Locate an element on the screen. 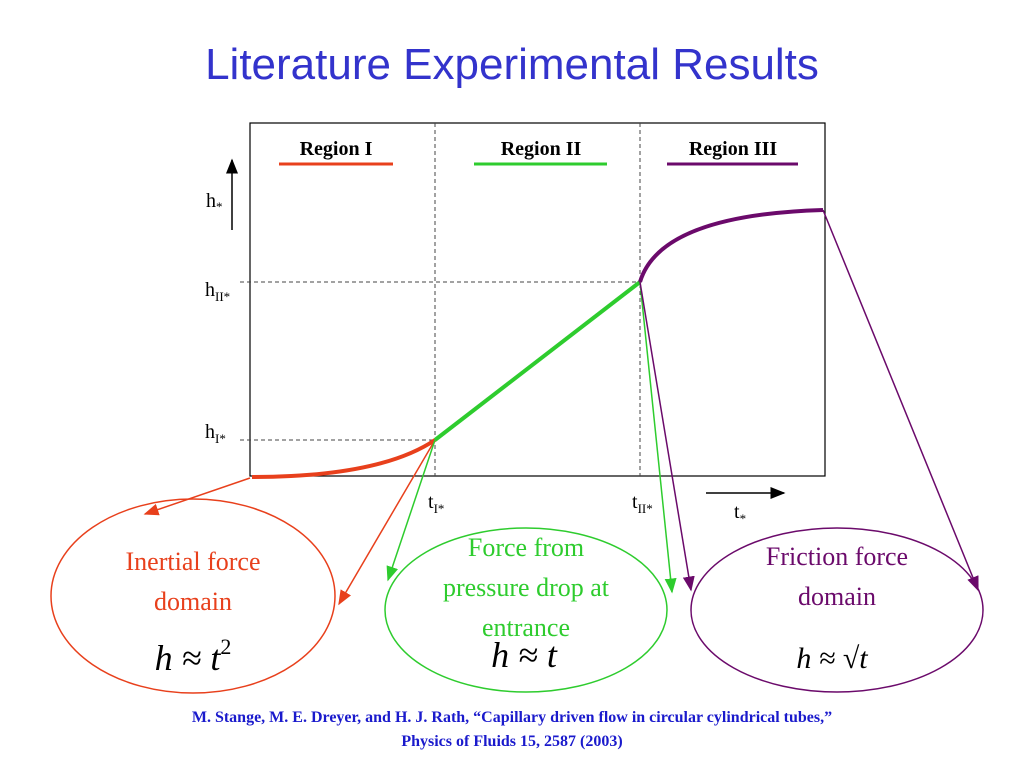  region-label-1: Region I is located at coordinates (336, 149).